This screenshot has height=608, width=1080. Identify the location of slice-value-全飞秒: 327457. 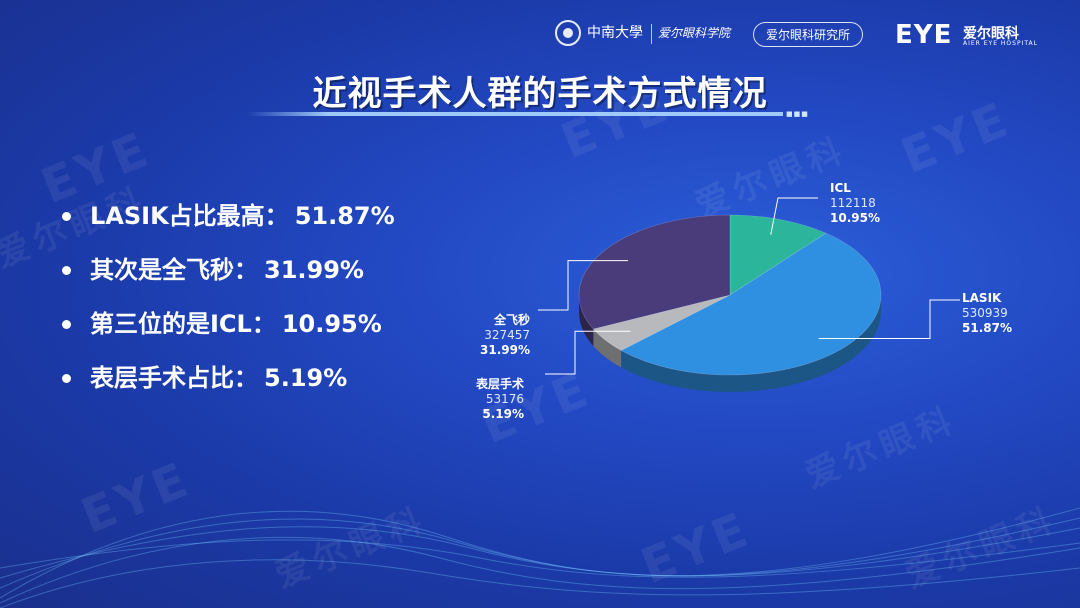
(507, 335).